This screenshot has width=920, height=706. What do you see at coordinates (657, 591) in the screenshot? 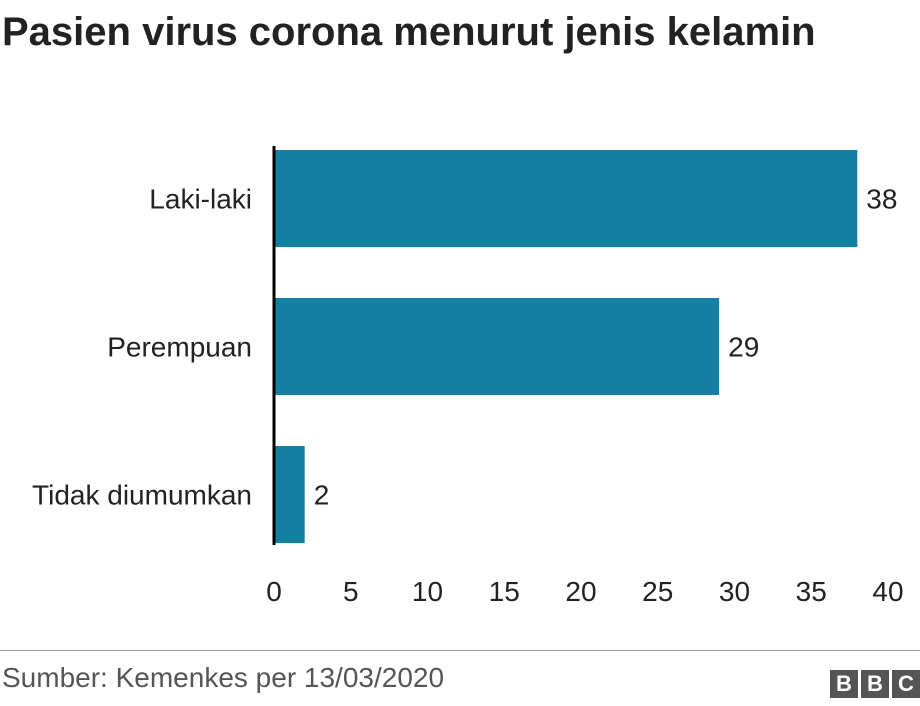
I see `x-tick-label: 25` at bounding box center [657, 591].